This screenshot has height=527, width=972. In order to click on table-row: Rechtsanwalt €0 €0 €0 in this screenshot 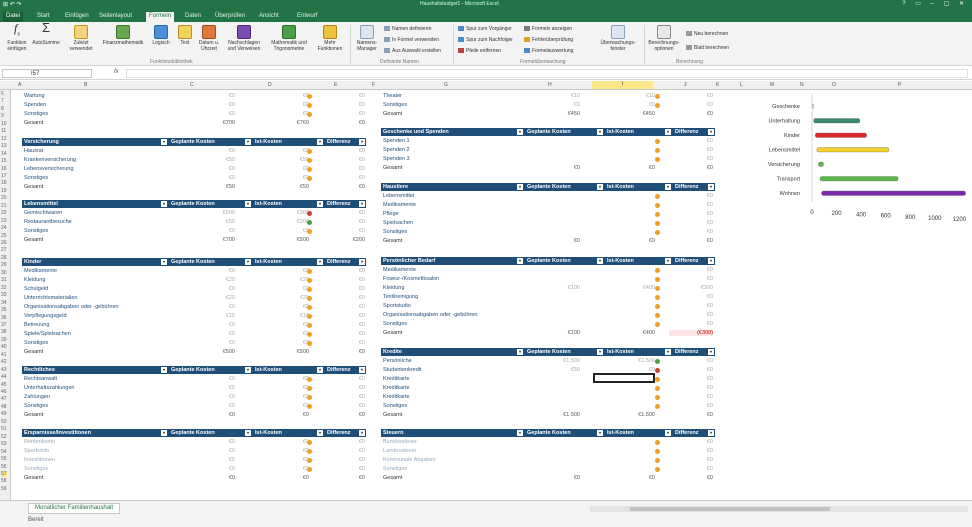, I will do `click(194, 379)`.